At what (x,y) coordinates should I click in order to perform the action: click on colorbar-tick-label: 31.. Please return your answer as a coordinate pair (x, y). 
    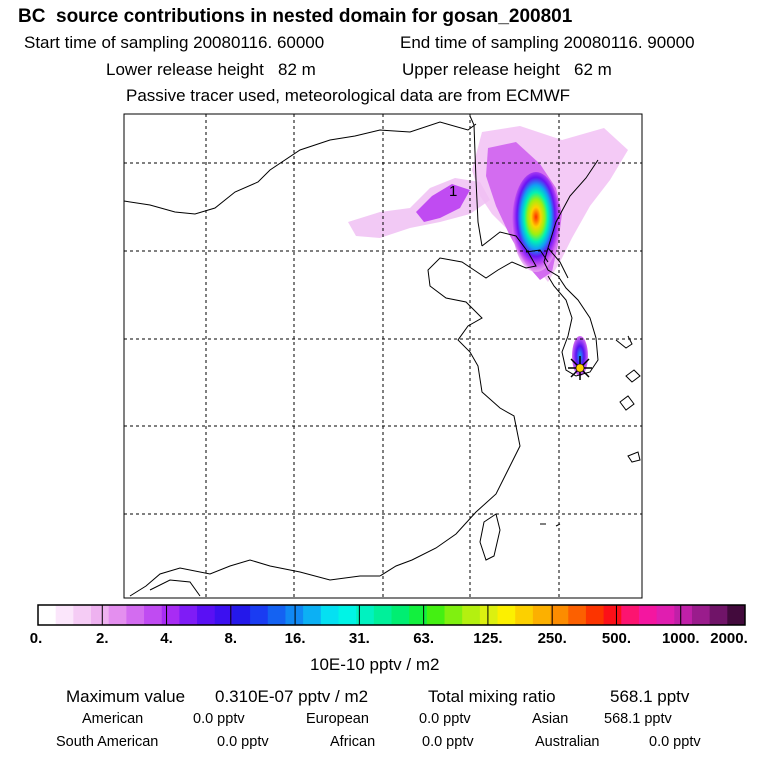
    Looking at the image, I should click on (359, 638).